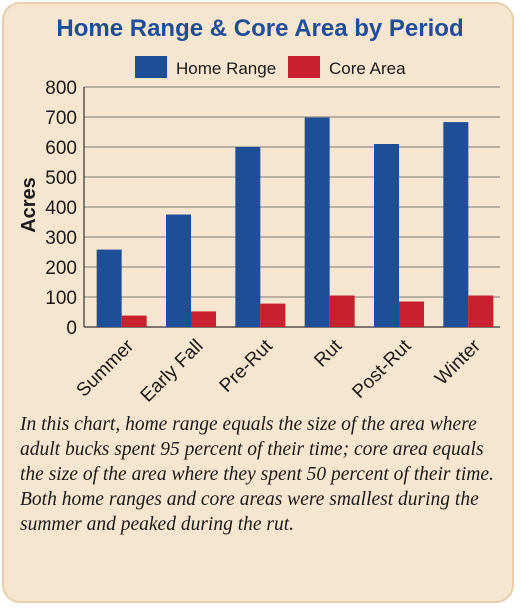 This screenshot has width=520, height=609. What do you see at coordinates (226, 68) in the screenshot?
I see `legend-label-home-range: Home Range` at bounding box center [226, 68].